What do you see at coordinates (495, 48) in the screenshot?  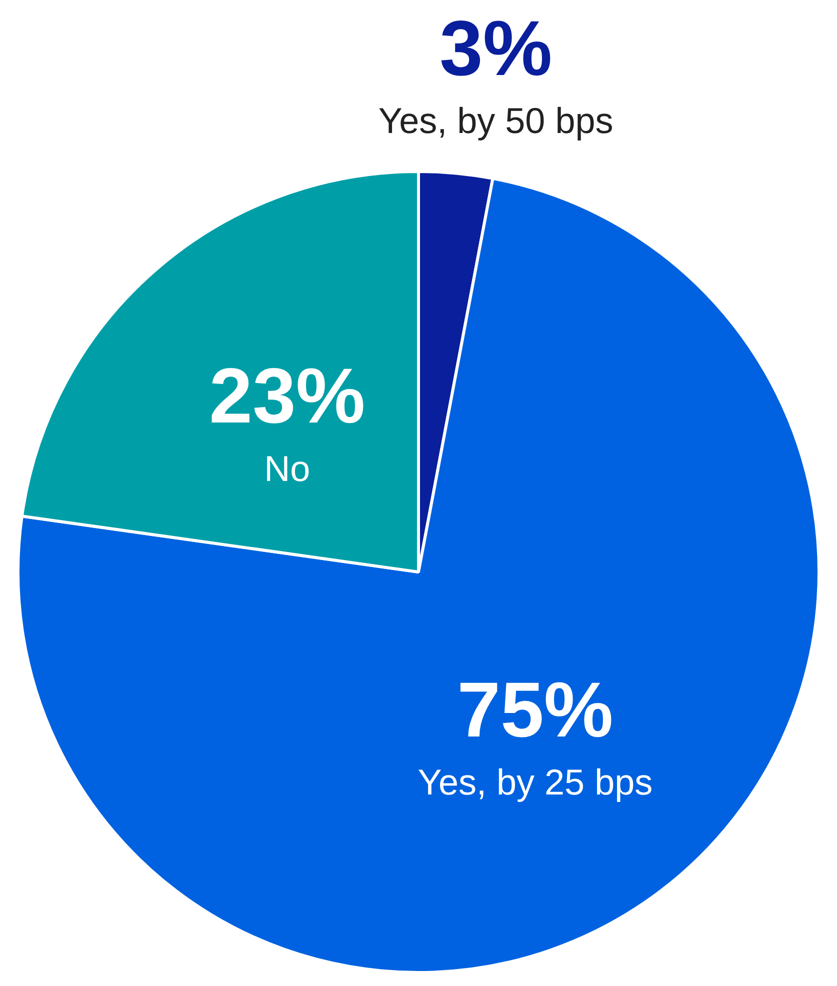 I see `data-label: 3%` at bounding box center [495, 48].